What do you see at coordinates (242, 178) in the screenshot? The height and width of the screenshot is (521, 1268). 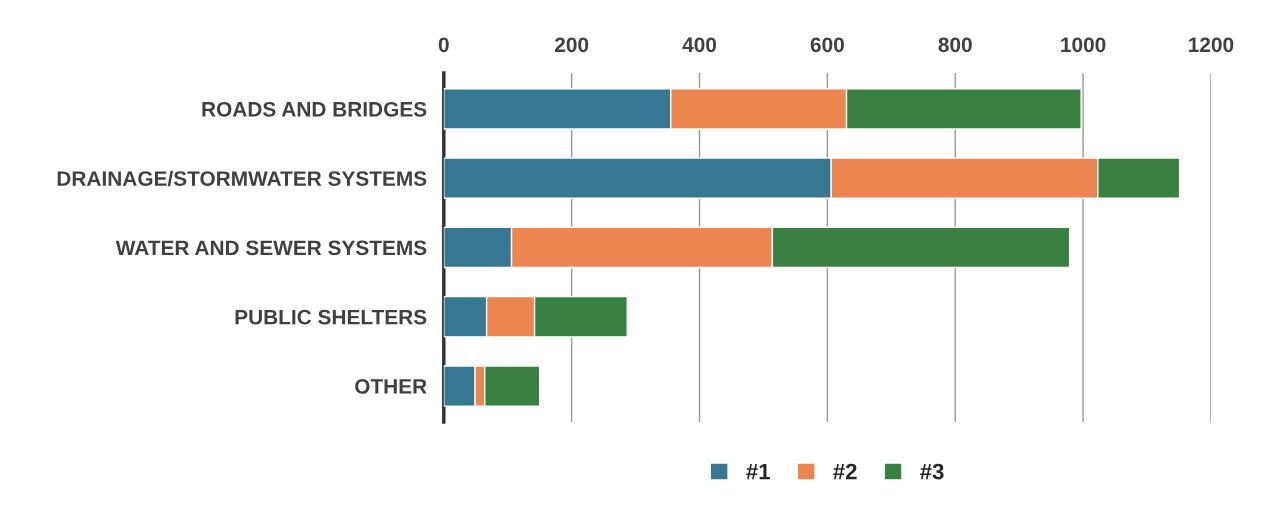 I see `y-tick-label: DRAINAGE/STORMWATER SYSTEMS` at bounding box center [242, 178].